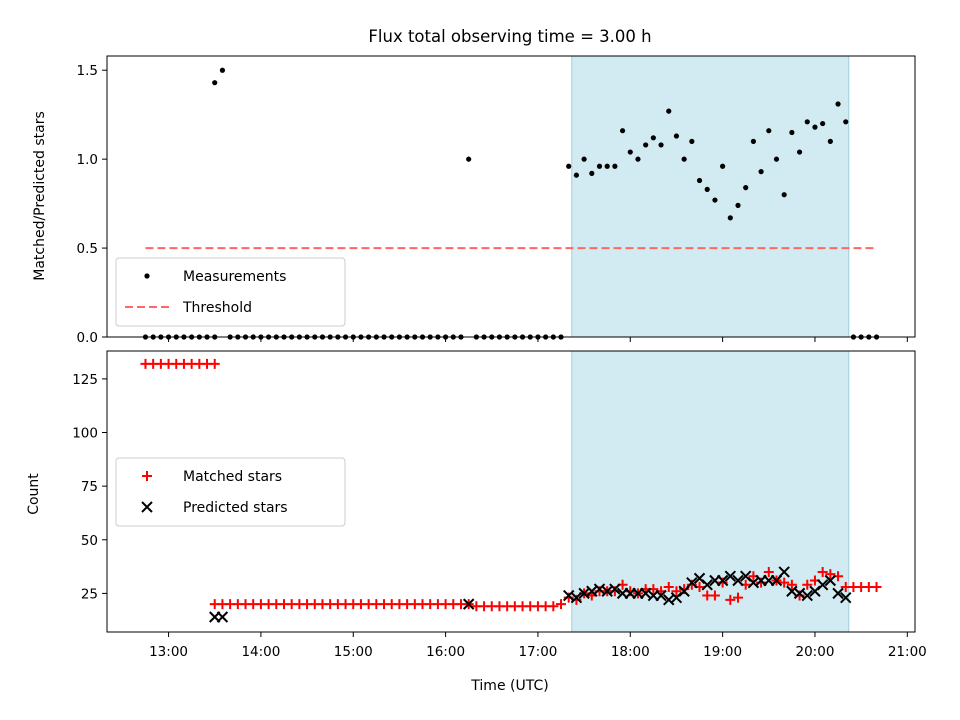 The image size is (960, 720). I want to click on bottom-y-axis-label: Count, so click(34, 494).